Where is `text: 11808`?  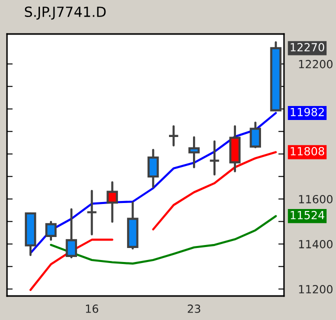
text: 11808 is located at coordinates (307, 151).